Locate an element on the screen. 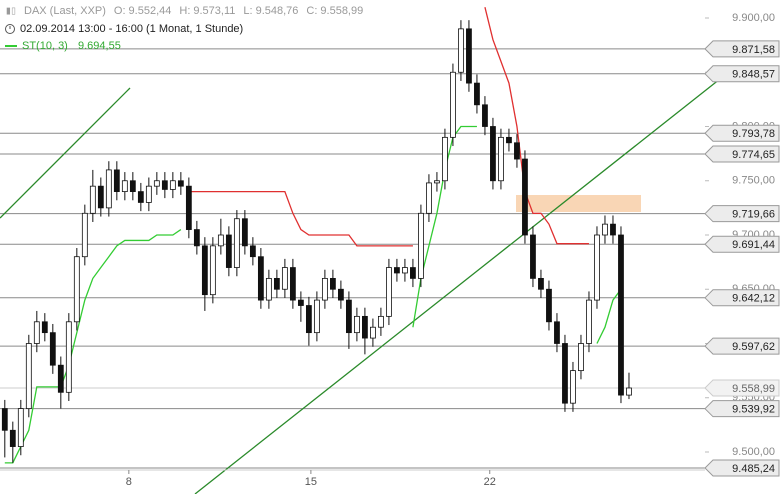 This screenshot has width=780, height=494. level-label: 9.642,12 is located at coordinates (753, 299).